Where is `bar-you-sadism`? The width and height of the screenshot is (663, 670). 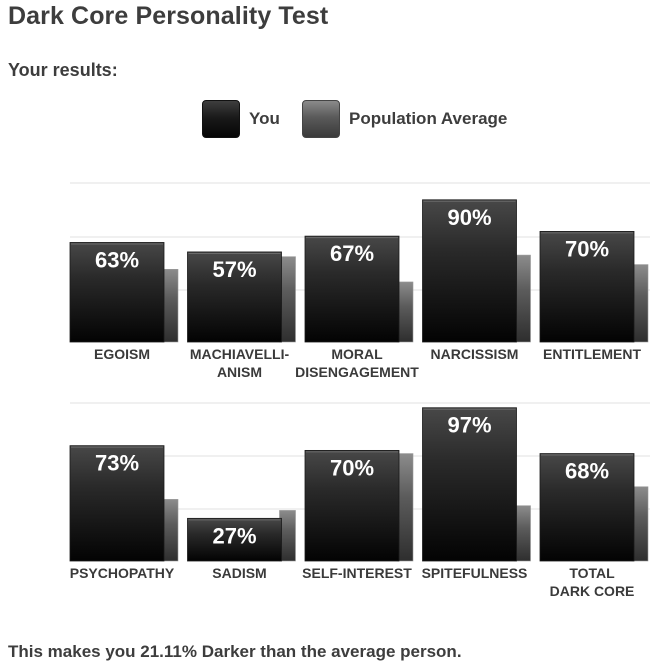 bar-you-sadism is located at coordinates (234, 539).